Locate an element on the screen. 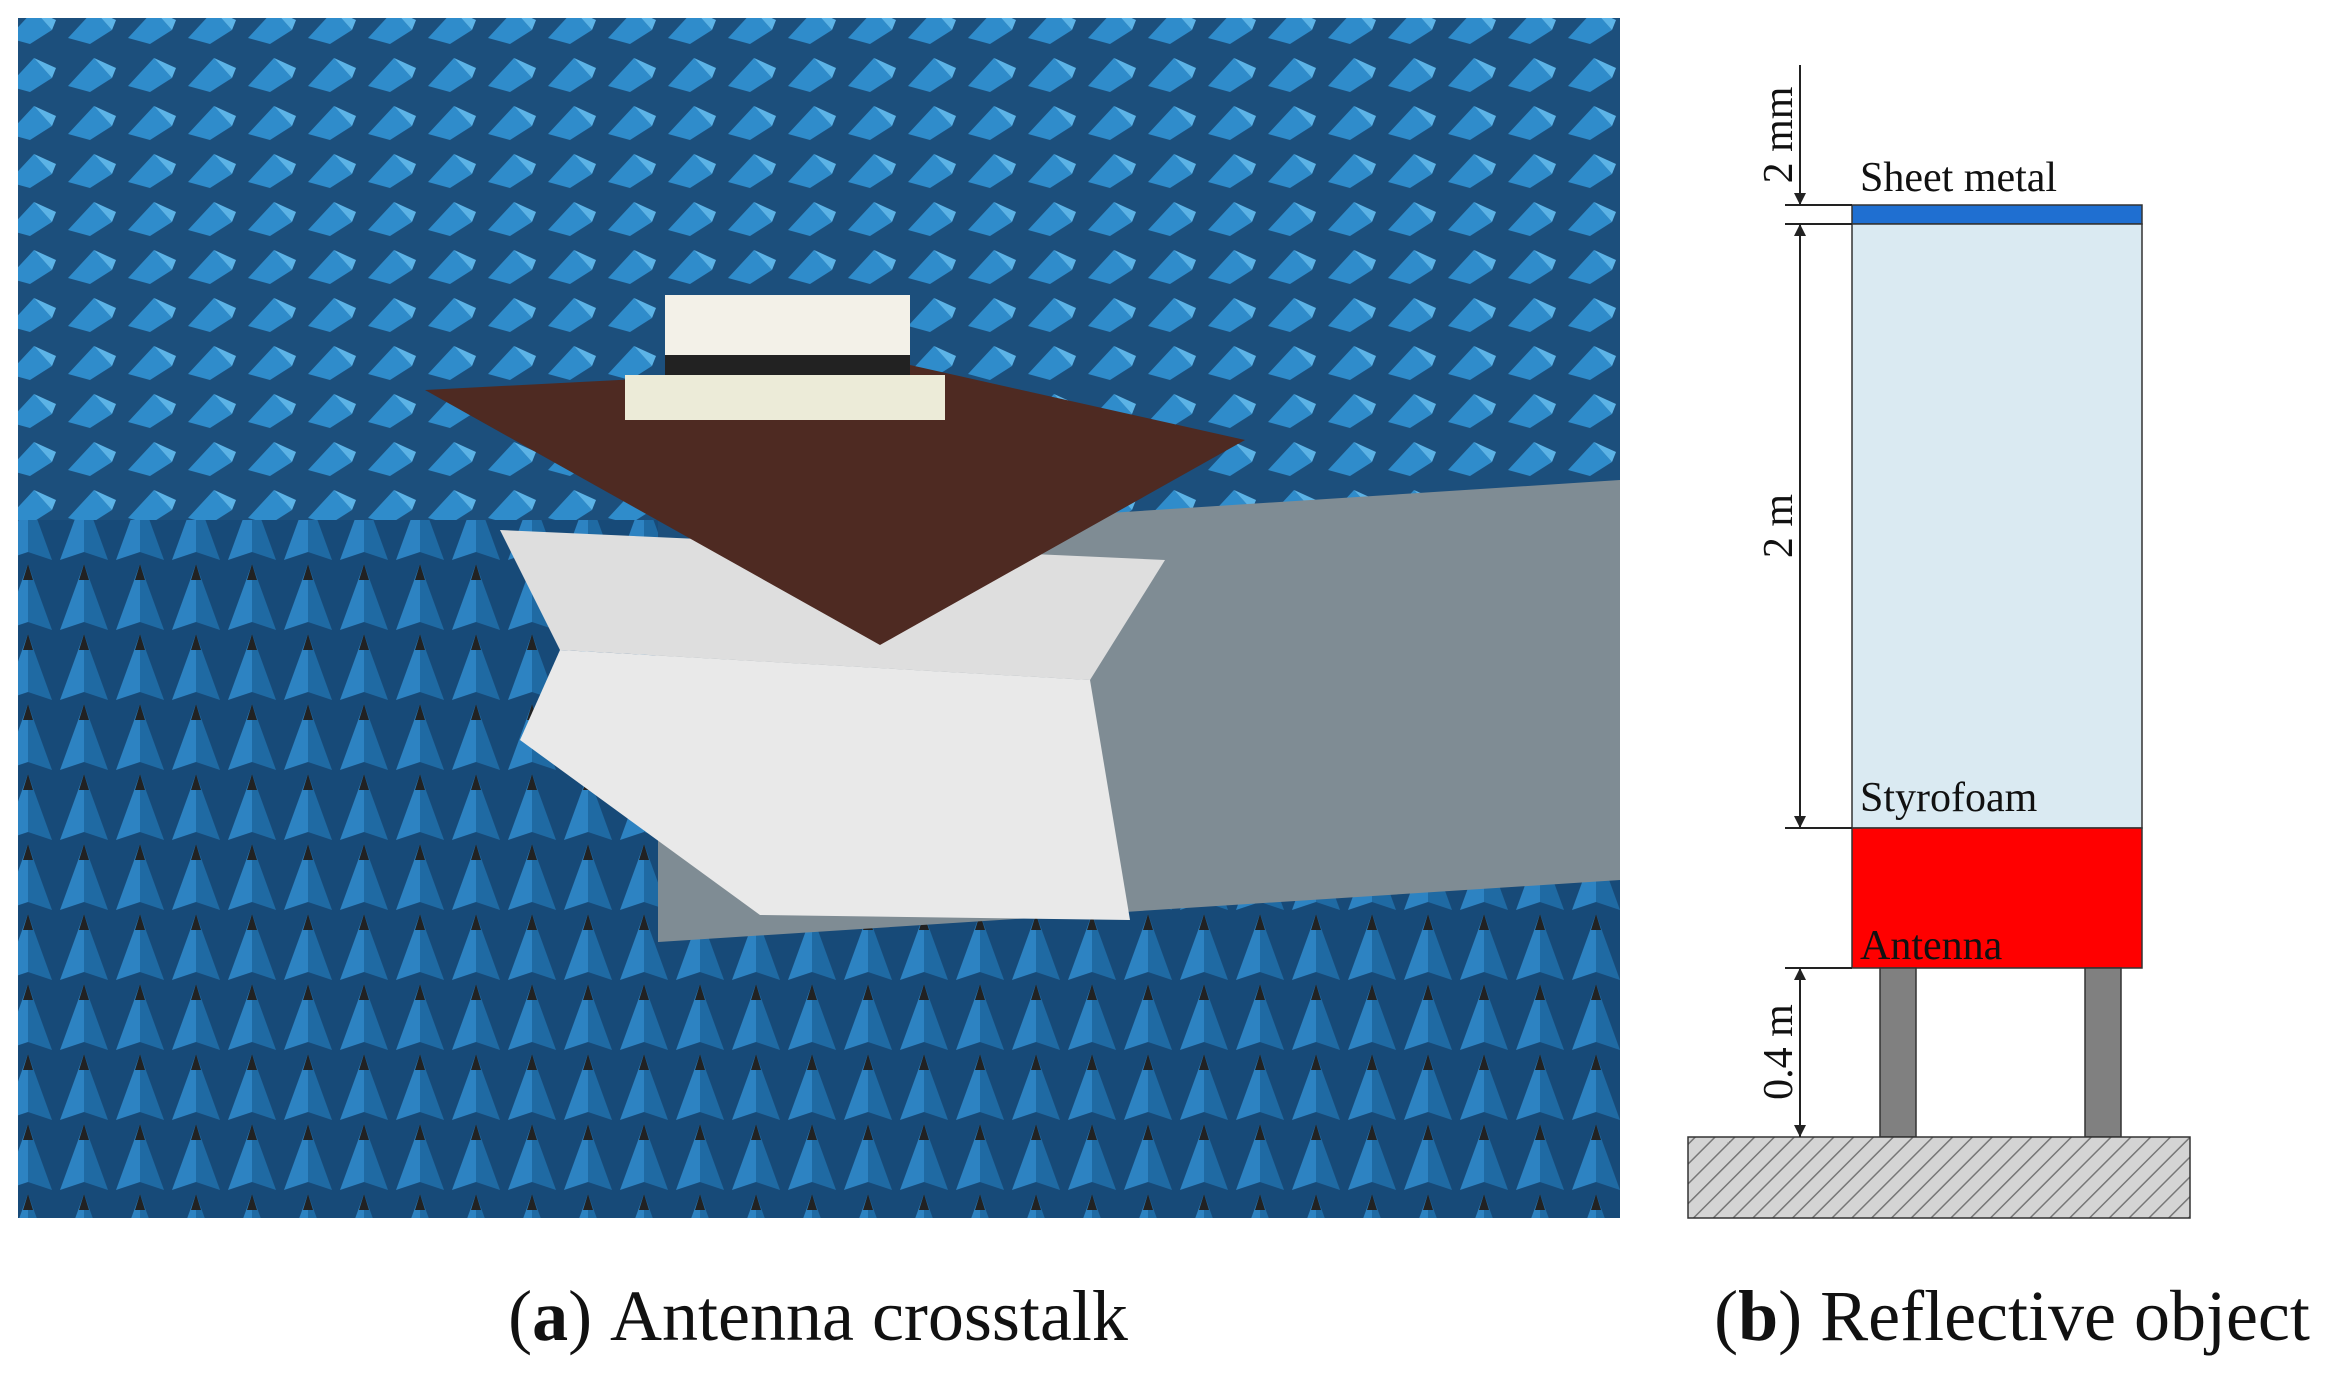 The width and height of the screenshot is (2351, 1377). absorbers-front is located at coordinates (1000, 1049).